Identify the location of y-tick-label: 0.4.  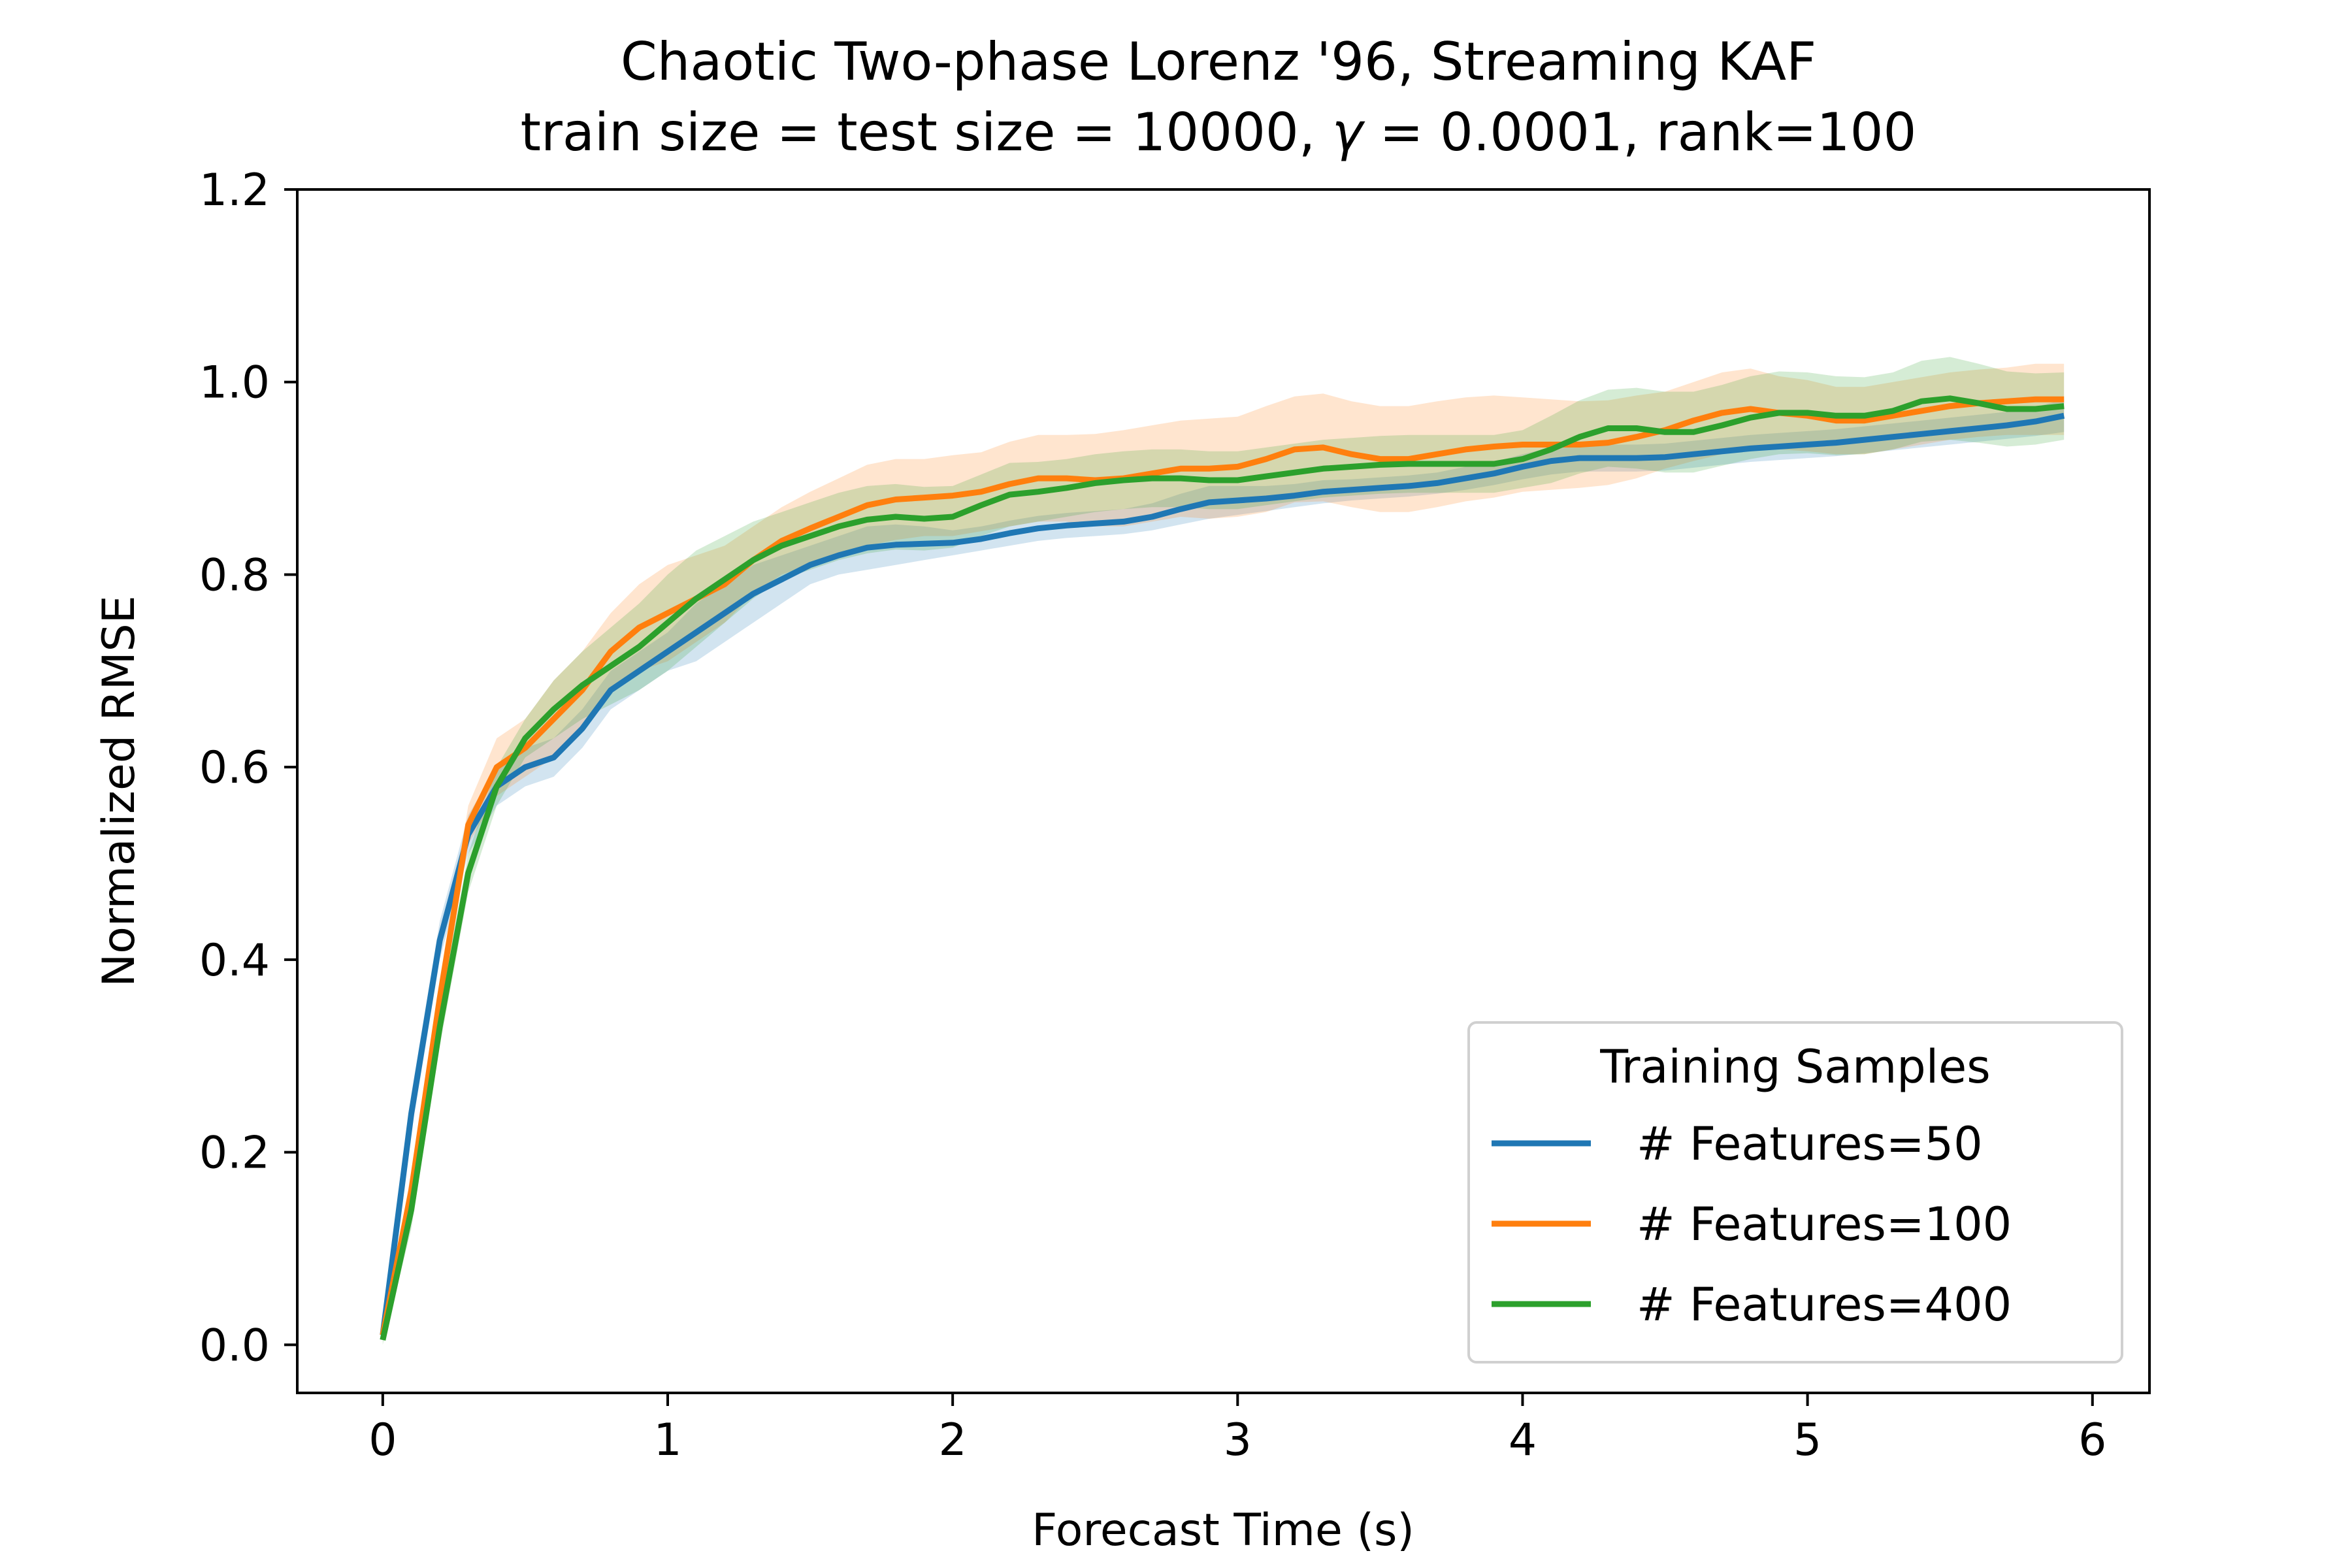
(234, 961).